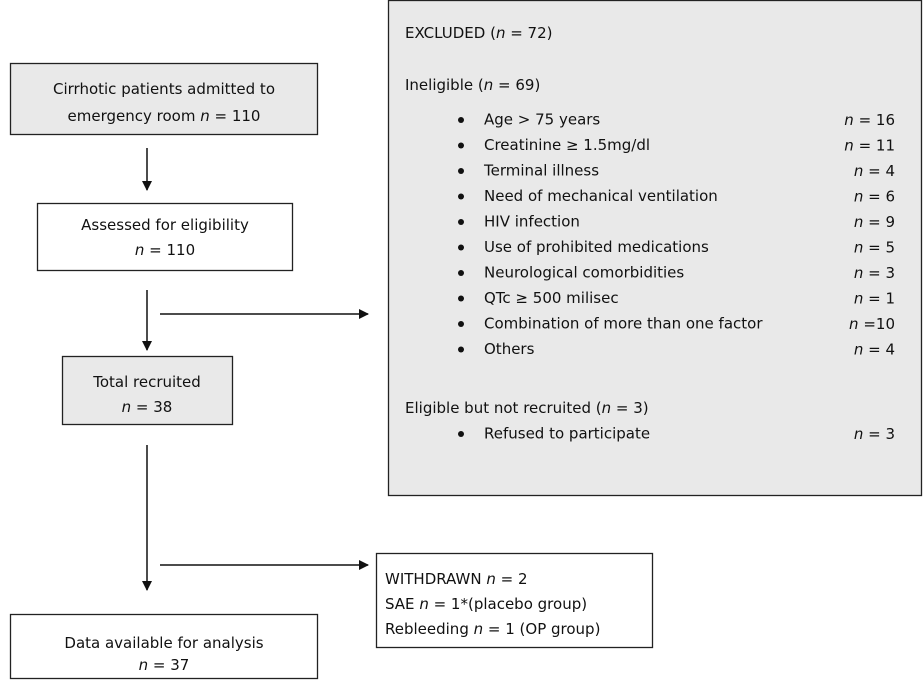 The image size is (923, 680). Describe the element at coordinates (584, 273) in the screenshot. I see `item-label: Neurological comorbidities` at that location.